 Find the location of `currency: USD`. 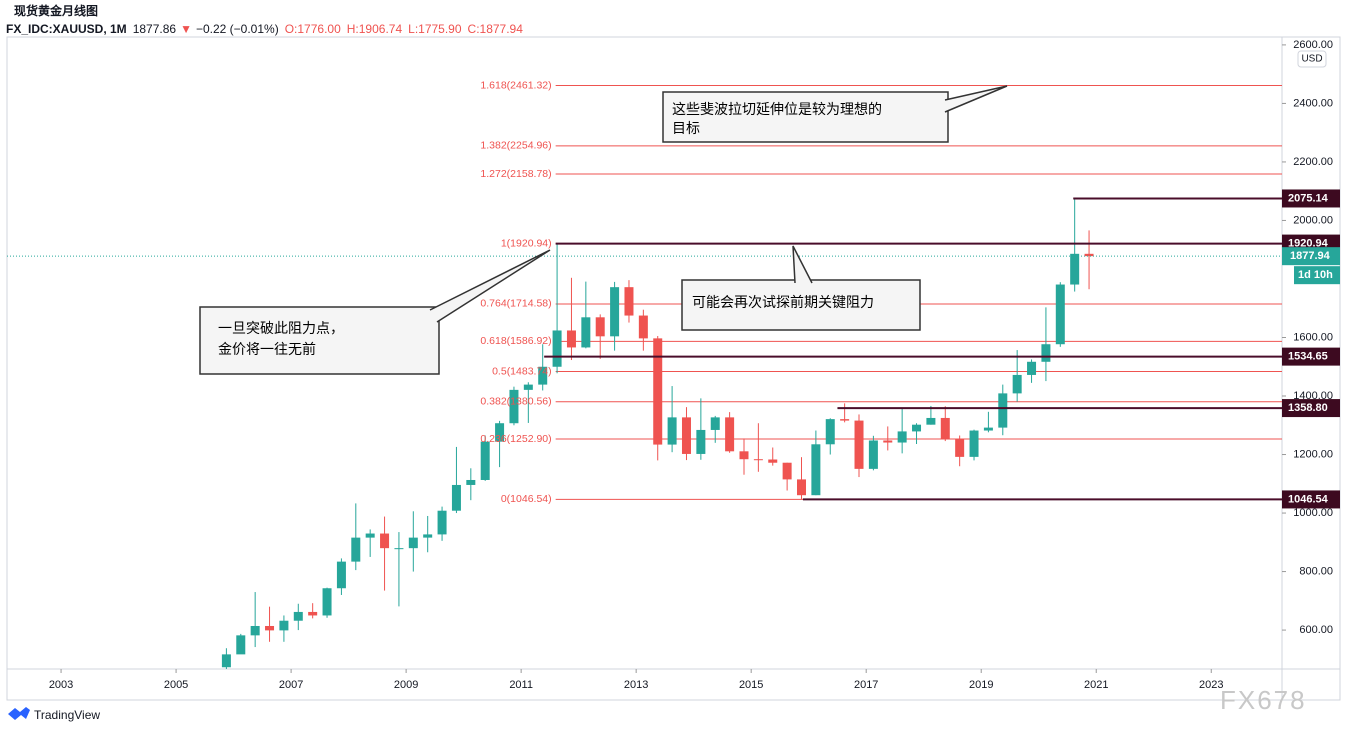

currency: USD is located at coordinates (1311, 59).